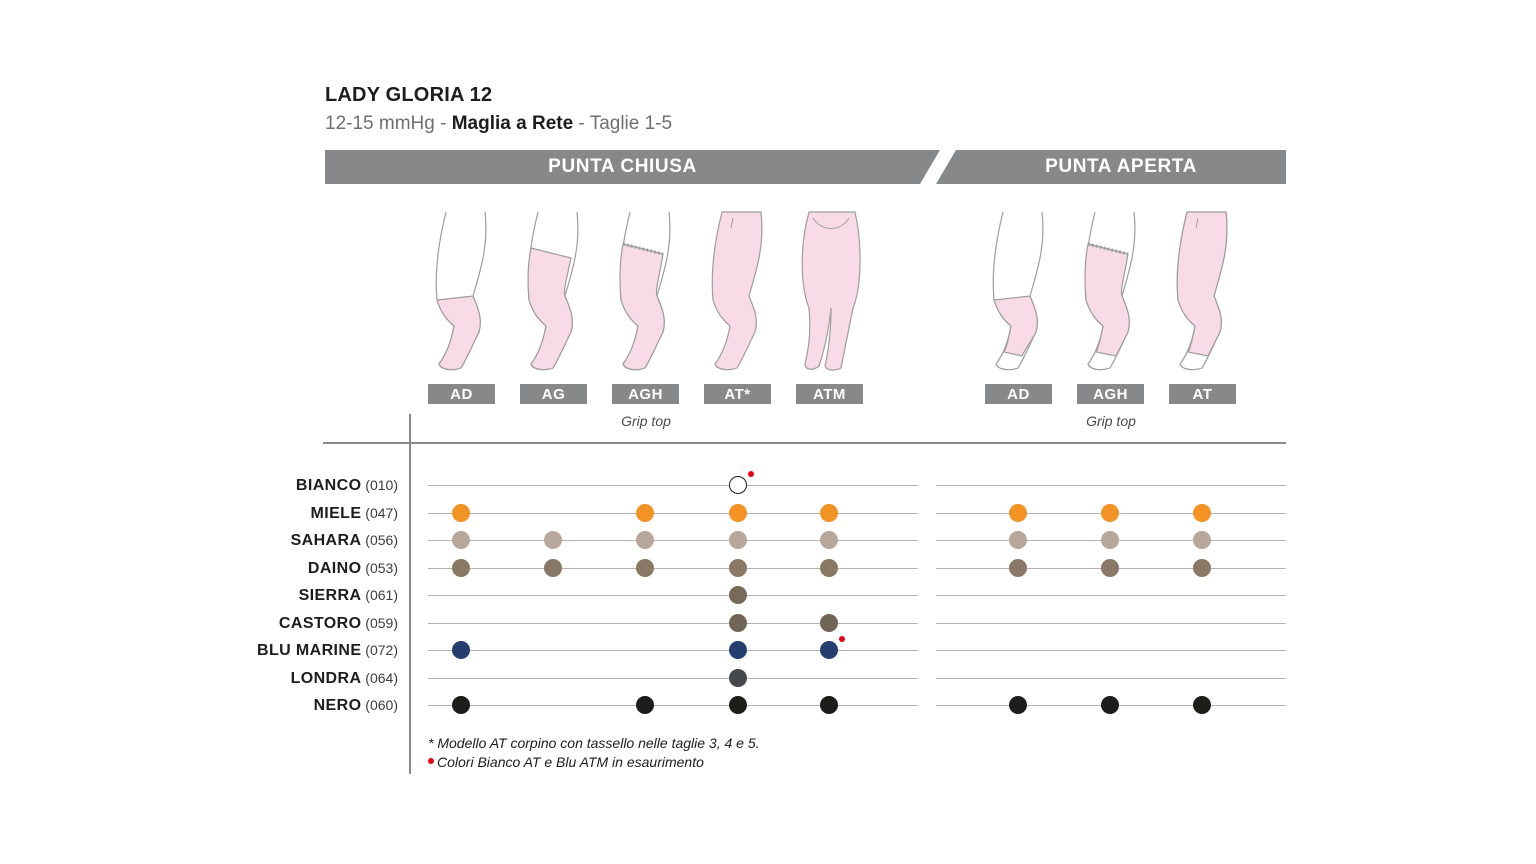 The height and width of the screenshot is (864, 1536). I want to click on color-name: SIERRA, so click(330, 595).